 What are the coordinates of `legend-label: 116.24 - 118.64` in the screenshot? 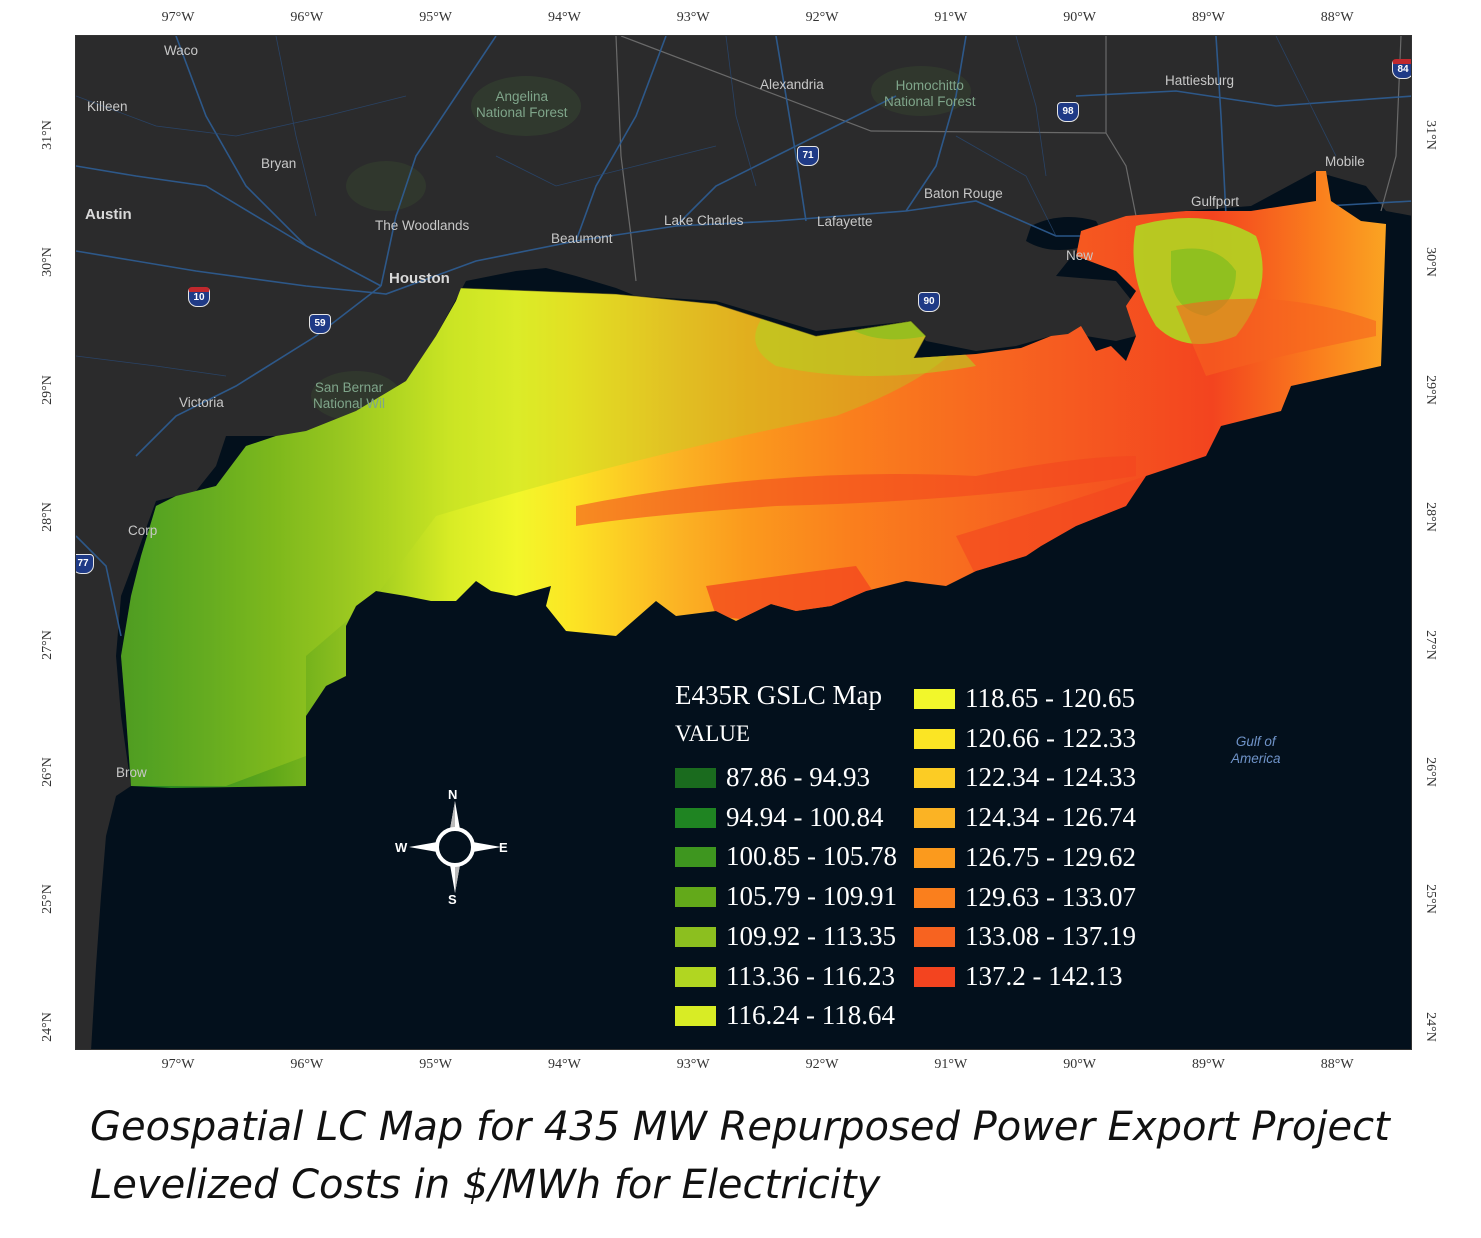 It's located at (810, 1015).